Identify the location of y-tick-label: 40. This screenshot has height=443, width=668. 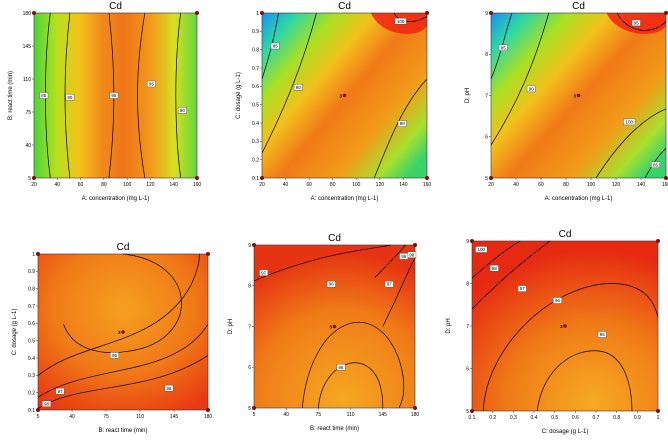
(28, 146).